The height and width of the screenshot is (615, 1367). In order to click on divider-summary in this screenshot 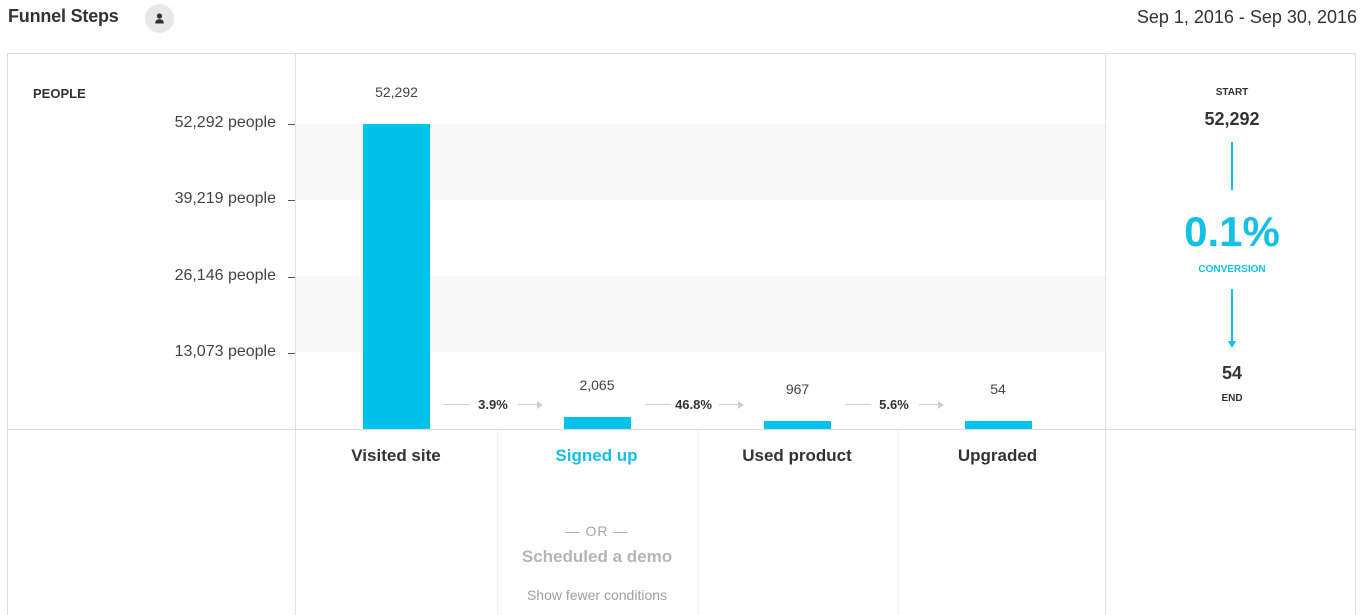, I will do `click(1105, 334)`.